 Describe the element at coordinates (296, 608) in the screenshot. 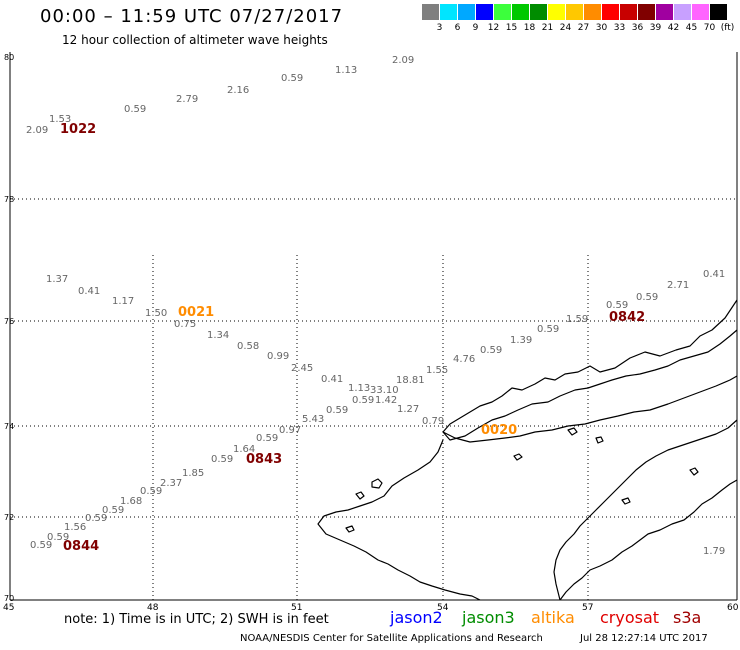

I see `lon-label-51: 51` at that location.